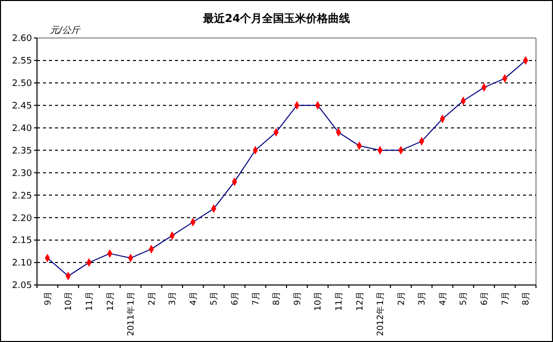 The height and width of the screenshot is (342, 553). What do you see at coordinates (22, 39) in the screenshot?
I see `y-tick-label: 2.60` at bounding box center [22, 39].